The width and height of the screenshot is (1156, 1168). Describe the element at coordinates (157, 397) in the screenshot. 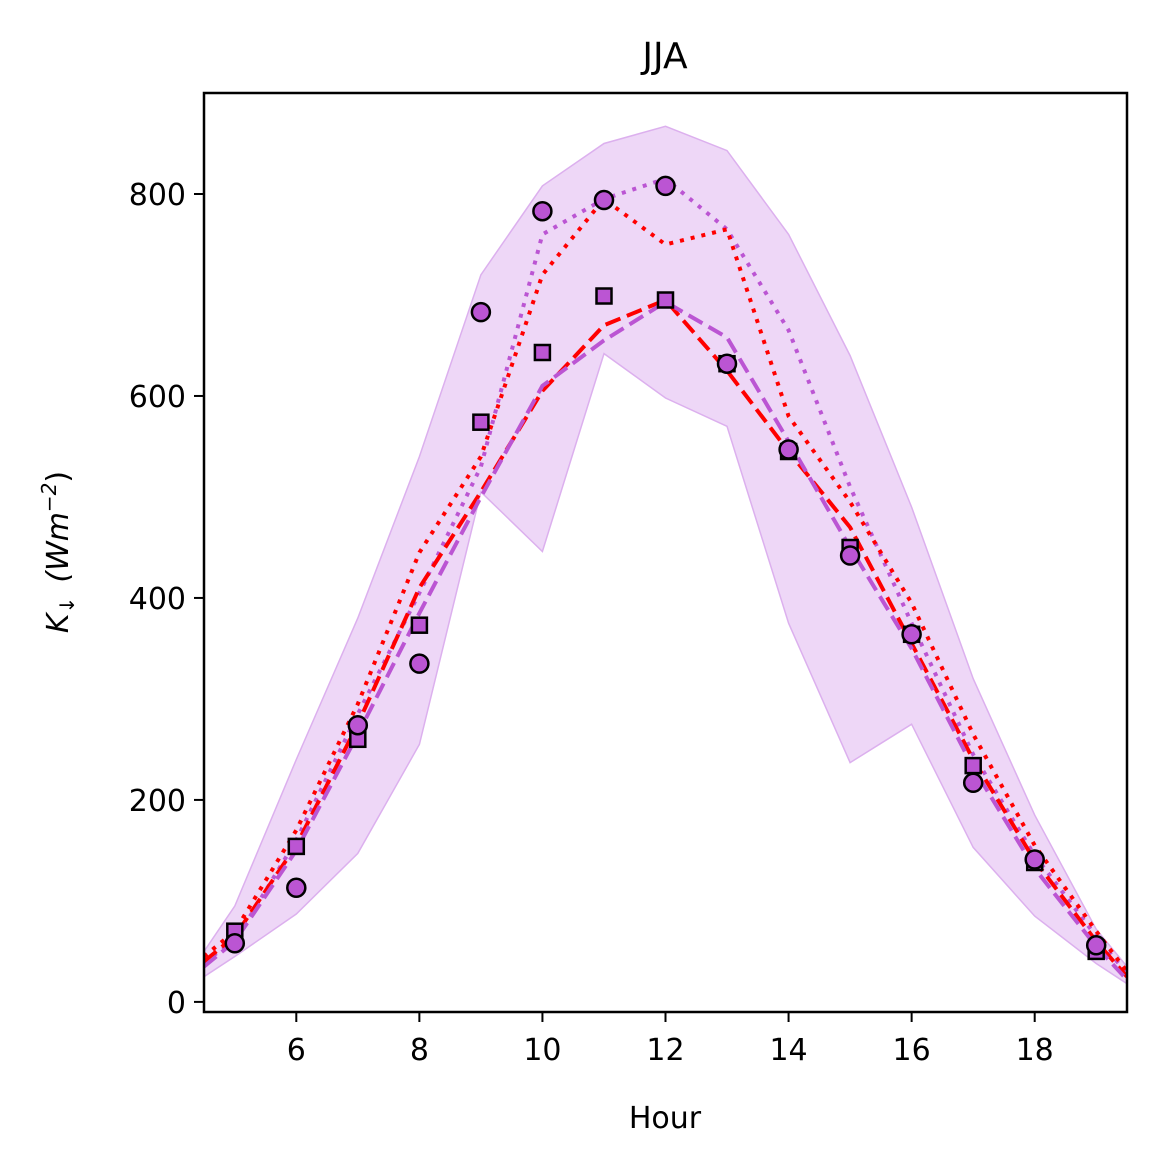

I see `y-tick-label: 600` at that location.